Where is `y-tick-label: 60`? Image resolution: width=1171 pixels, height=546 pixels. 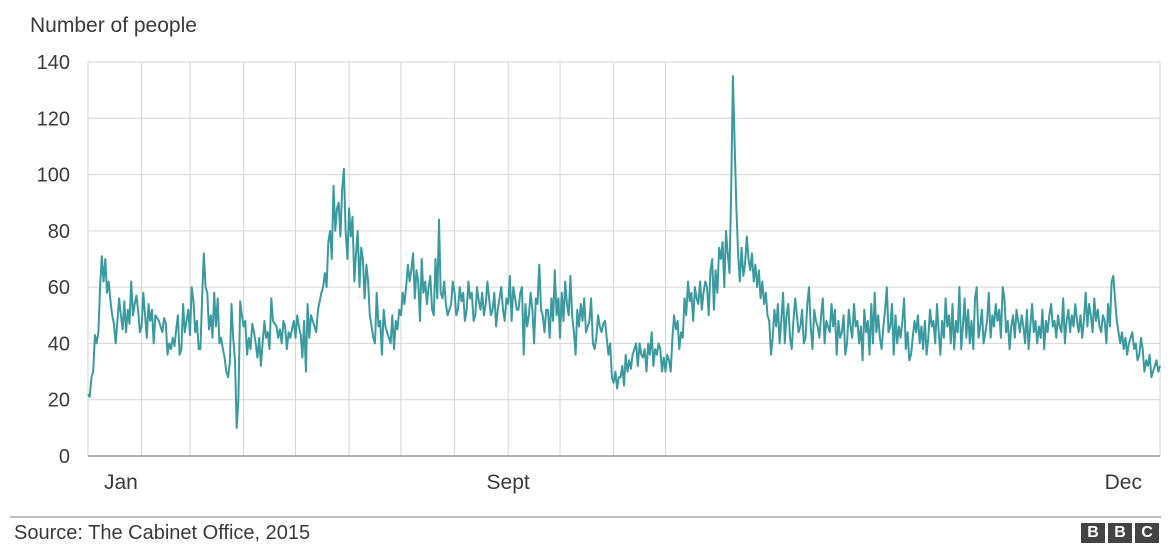 y-tick-label: 60 is located at coordinates (59, 288).